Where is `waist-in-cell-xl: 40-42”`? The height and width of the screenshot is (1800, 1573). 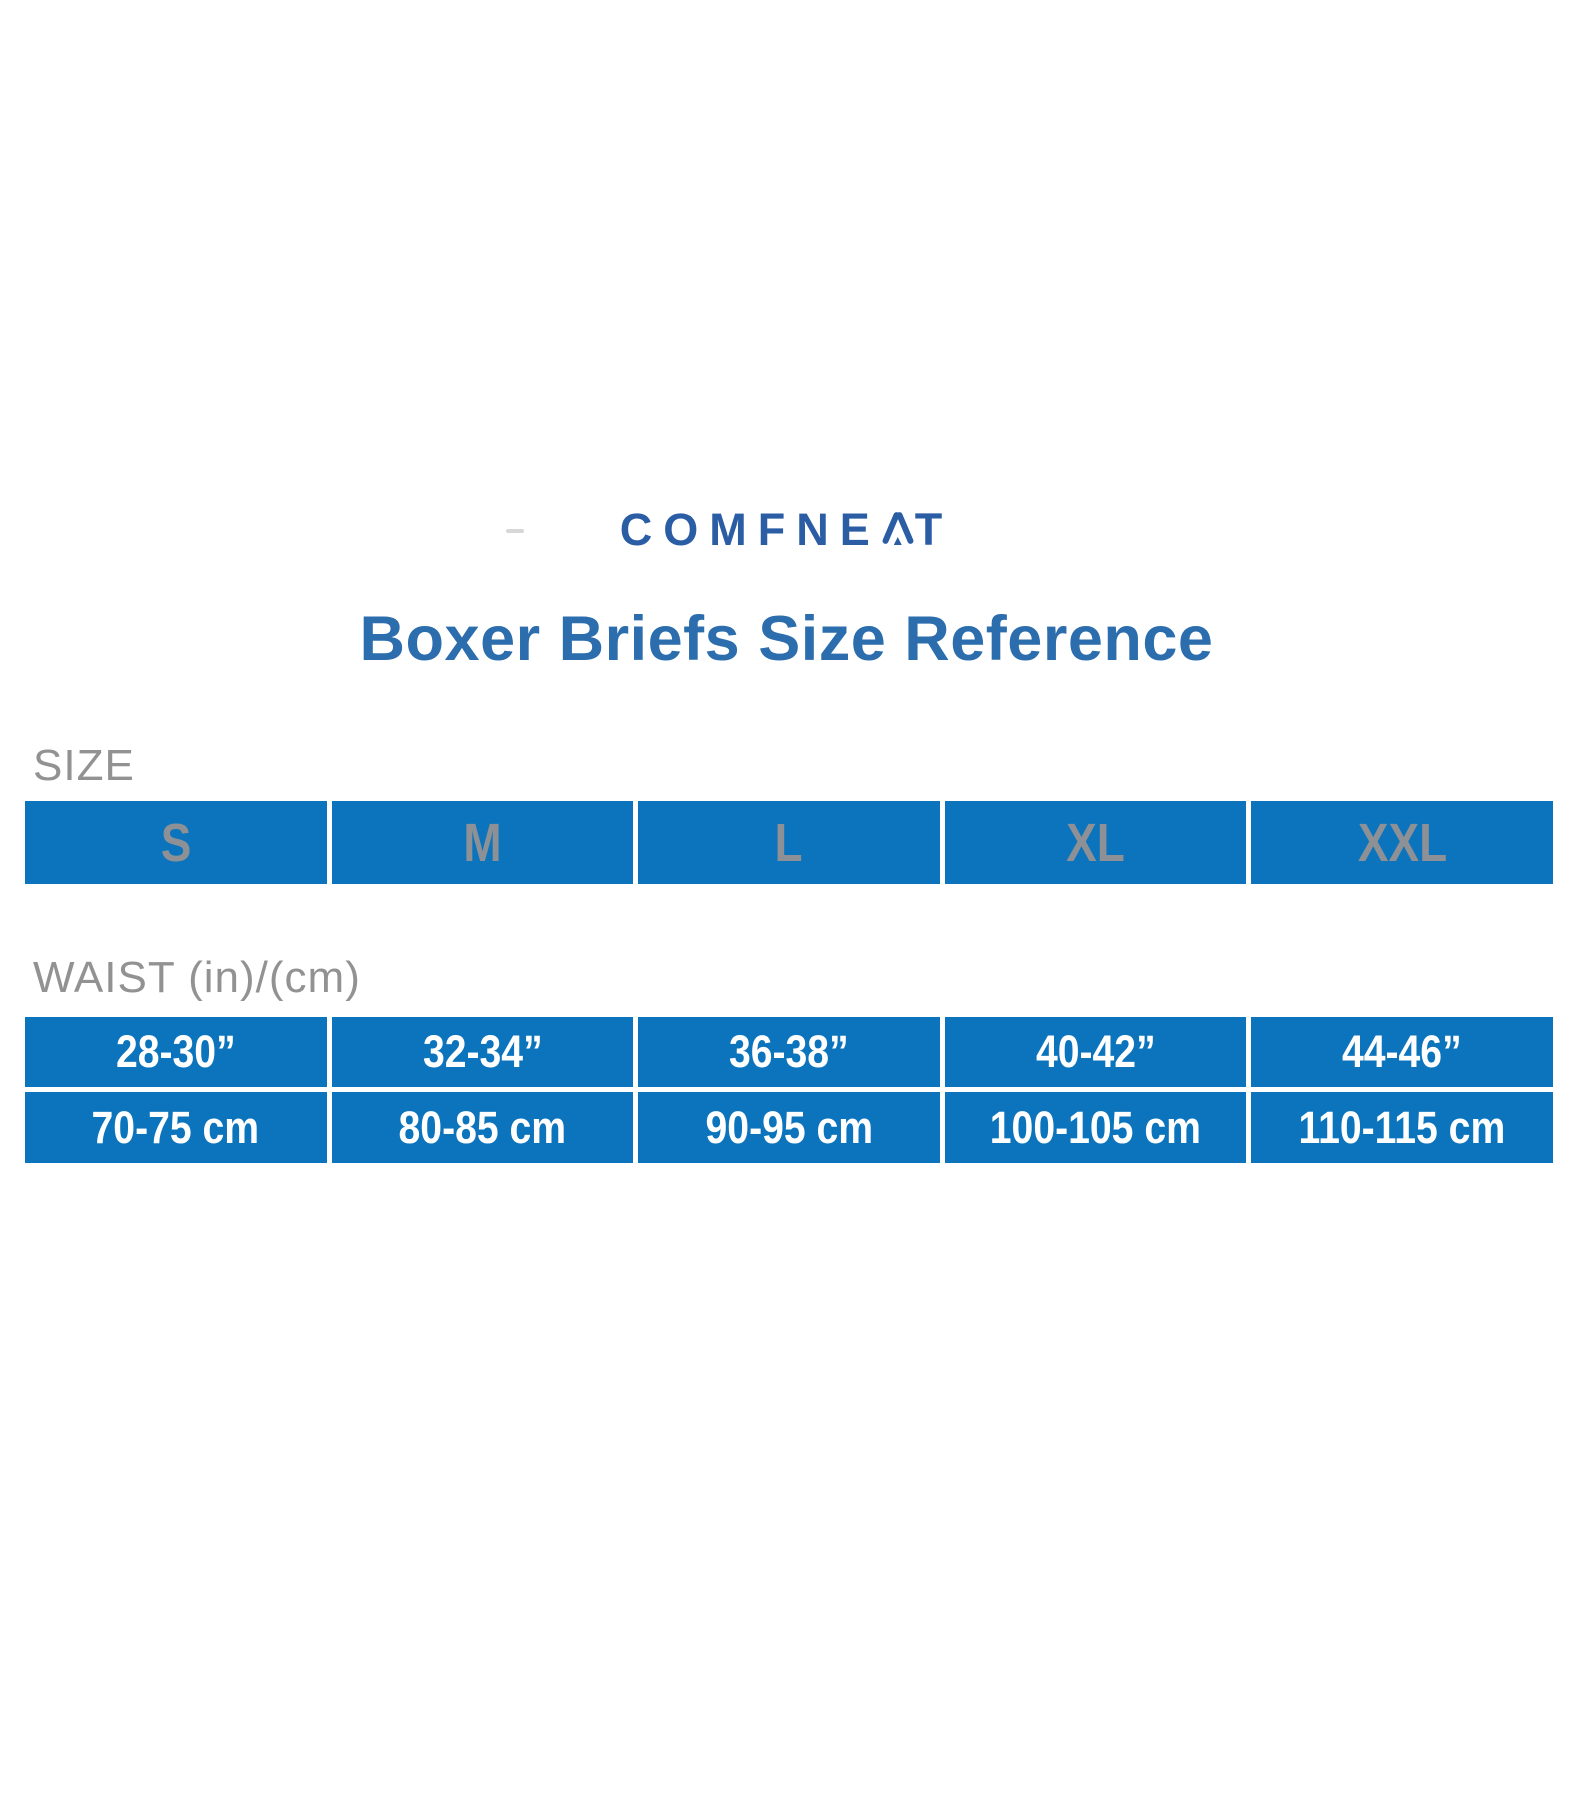
waist-in-cell-xl: 40-42” is located at coordinates (1095, 1052).